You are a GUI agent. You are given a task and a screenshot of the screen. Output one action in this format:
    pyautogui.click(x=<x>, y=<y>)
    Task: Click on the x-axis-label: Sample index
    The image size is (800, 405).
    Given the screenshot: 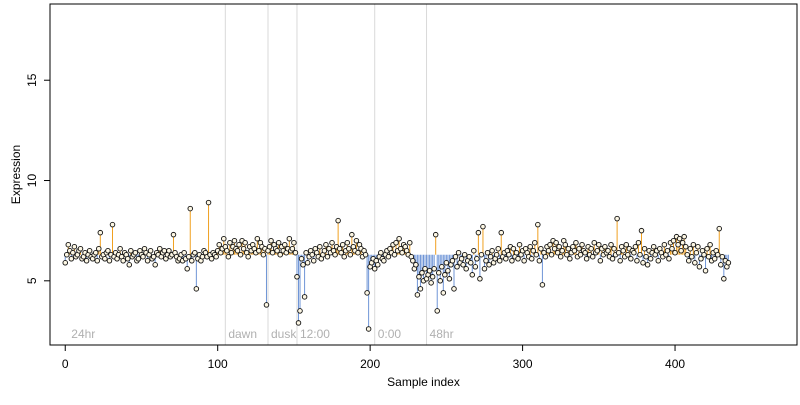 What is the action you would take?
    pyautogui.click(x=423, y=382)
    